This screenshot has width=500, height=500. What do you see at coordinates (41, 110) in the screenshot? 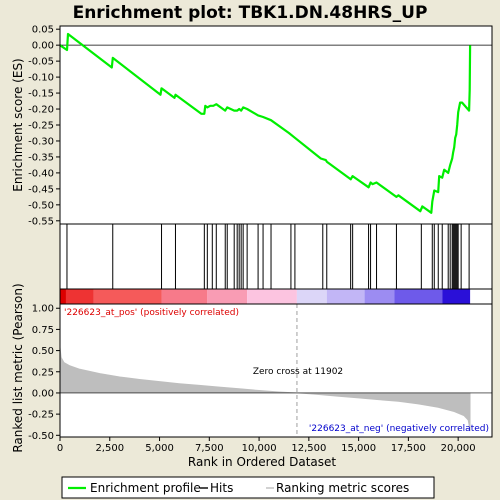
I see `es-ytick-label: -0.20` at bounding box center [41, 110].